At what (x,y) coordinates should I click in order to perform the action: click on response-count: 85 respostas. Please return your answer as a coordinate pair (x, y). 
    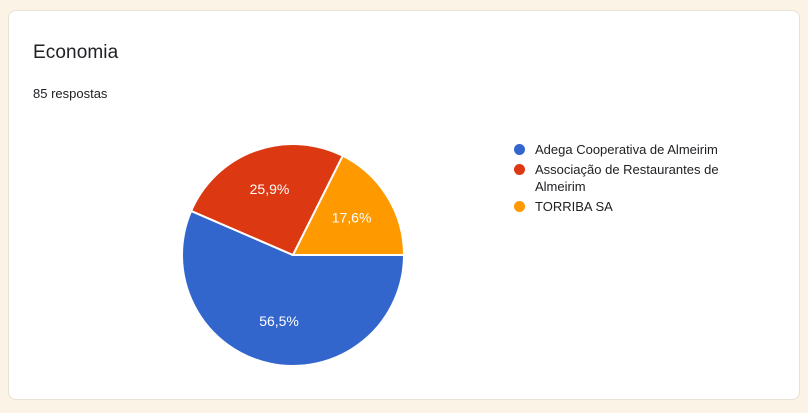
    Looking at the image, I should click on (70, 93).